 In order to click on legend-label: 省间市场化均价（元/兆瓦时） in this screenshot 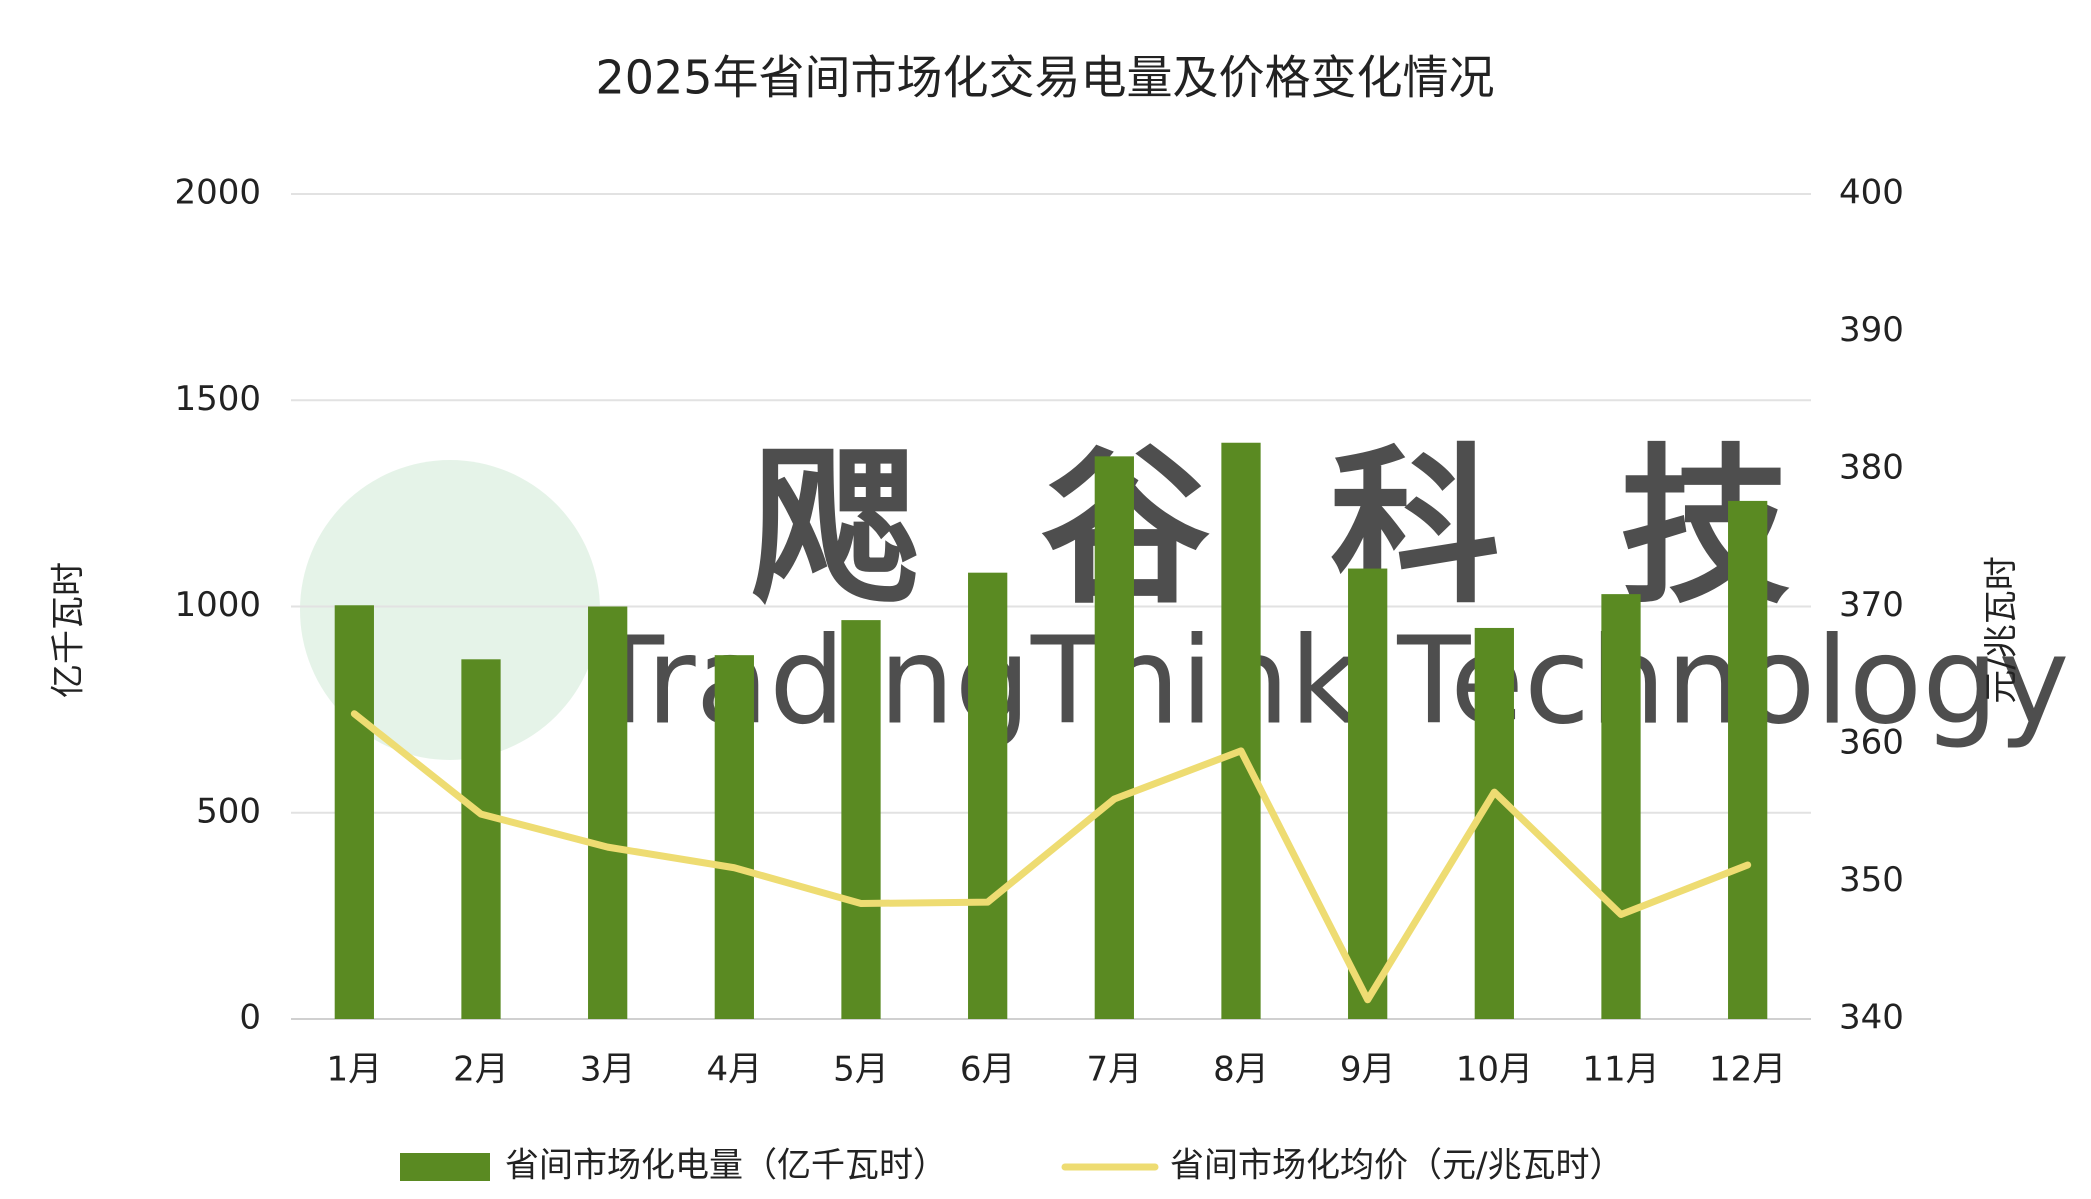, I will do `click(1396, 1166)`.